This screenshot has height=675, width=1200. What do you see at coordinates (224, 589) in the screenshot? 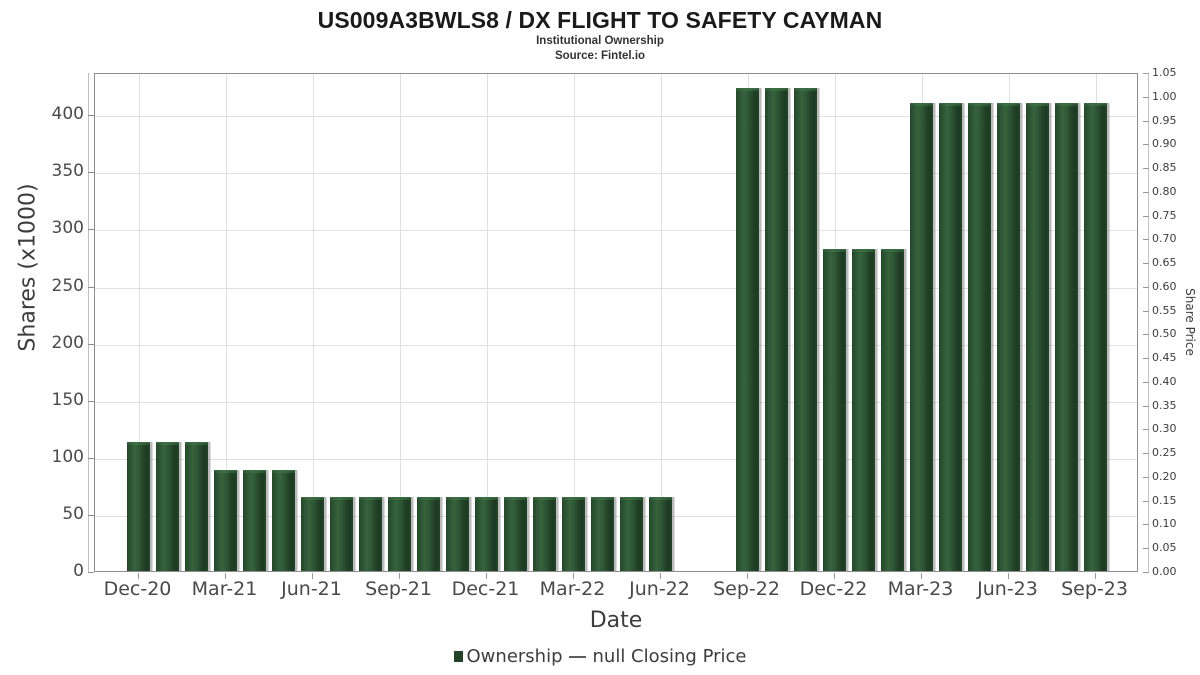
I see `x-tick-label: Mar-21` at bounding box center [224, 589].